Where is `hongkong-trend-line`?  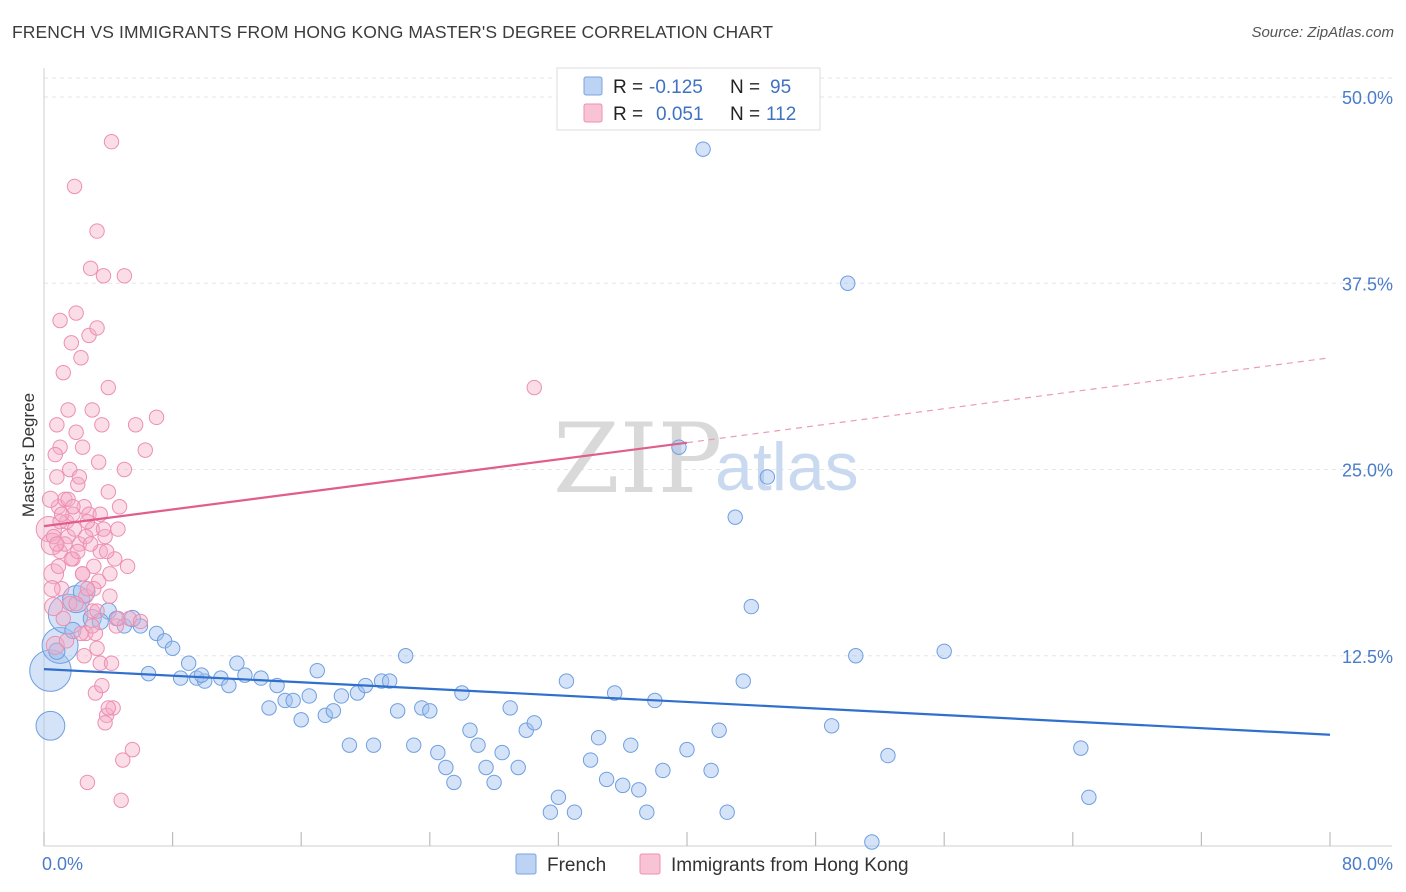 hongkong-trend-line is located at coordinates (365, 484).